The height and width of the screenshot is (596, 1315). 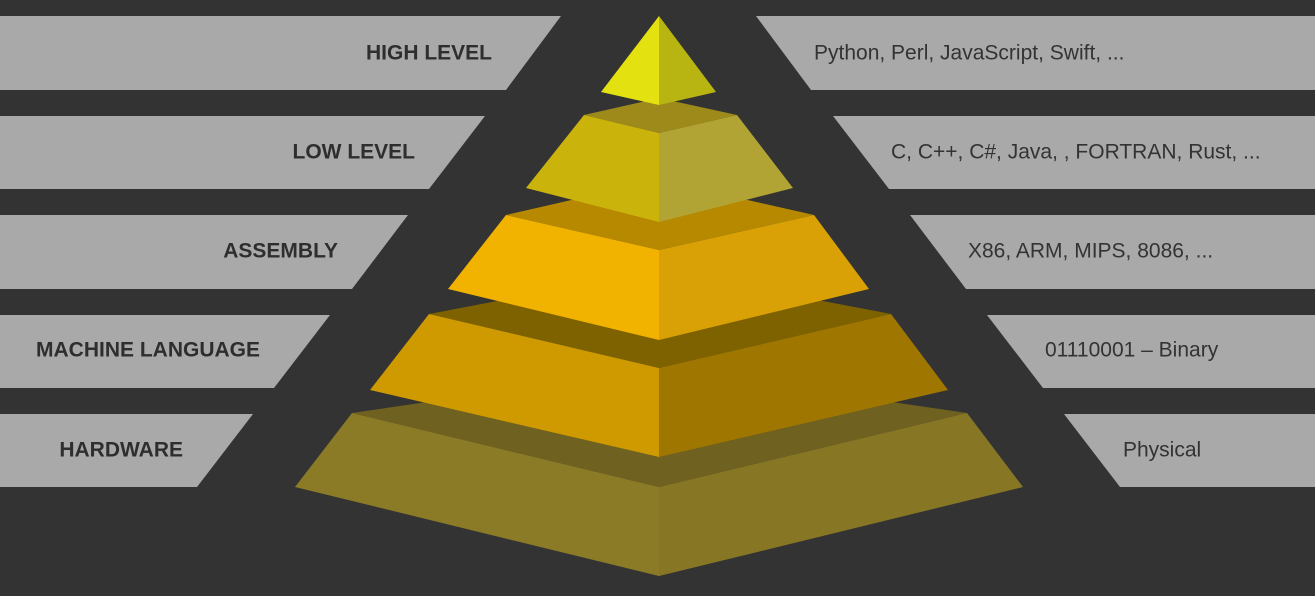 What do you see at coordinates (1162, 450) in the screenshot?
I see `level-examples-hardware: Physical` at bounding box center [1162, 450].